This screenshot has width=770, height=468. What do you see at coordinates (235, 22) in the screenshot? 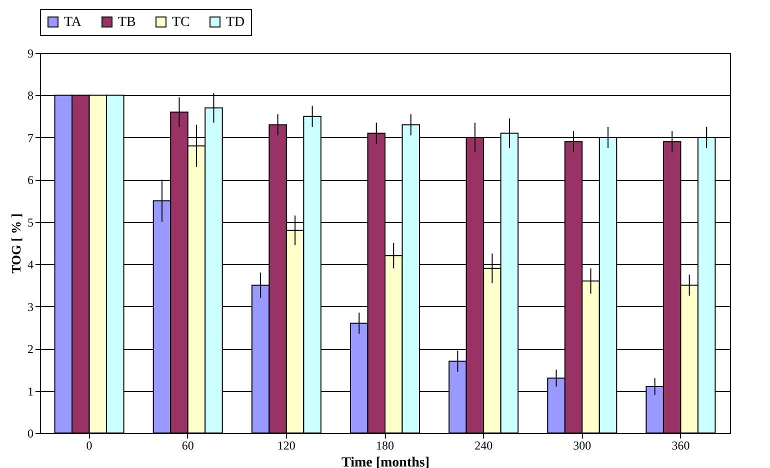
I see `legend-label: TD` at bounding box center [235, 22].